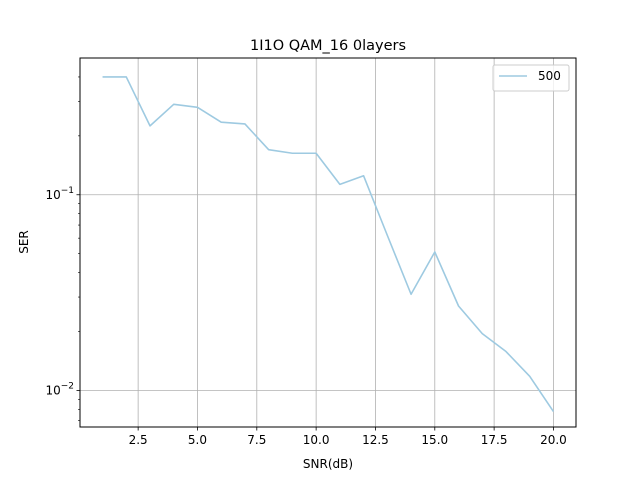 This screenshot has width=640, height=480. What do you see at coordinates (138, 440) in the screenshot?
I see `x-tick-label: 2.5` at bounding box center [138, 440].